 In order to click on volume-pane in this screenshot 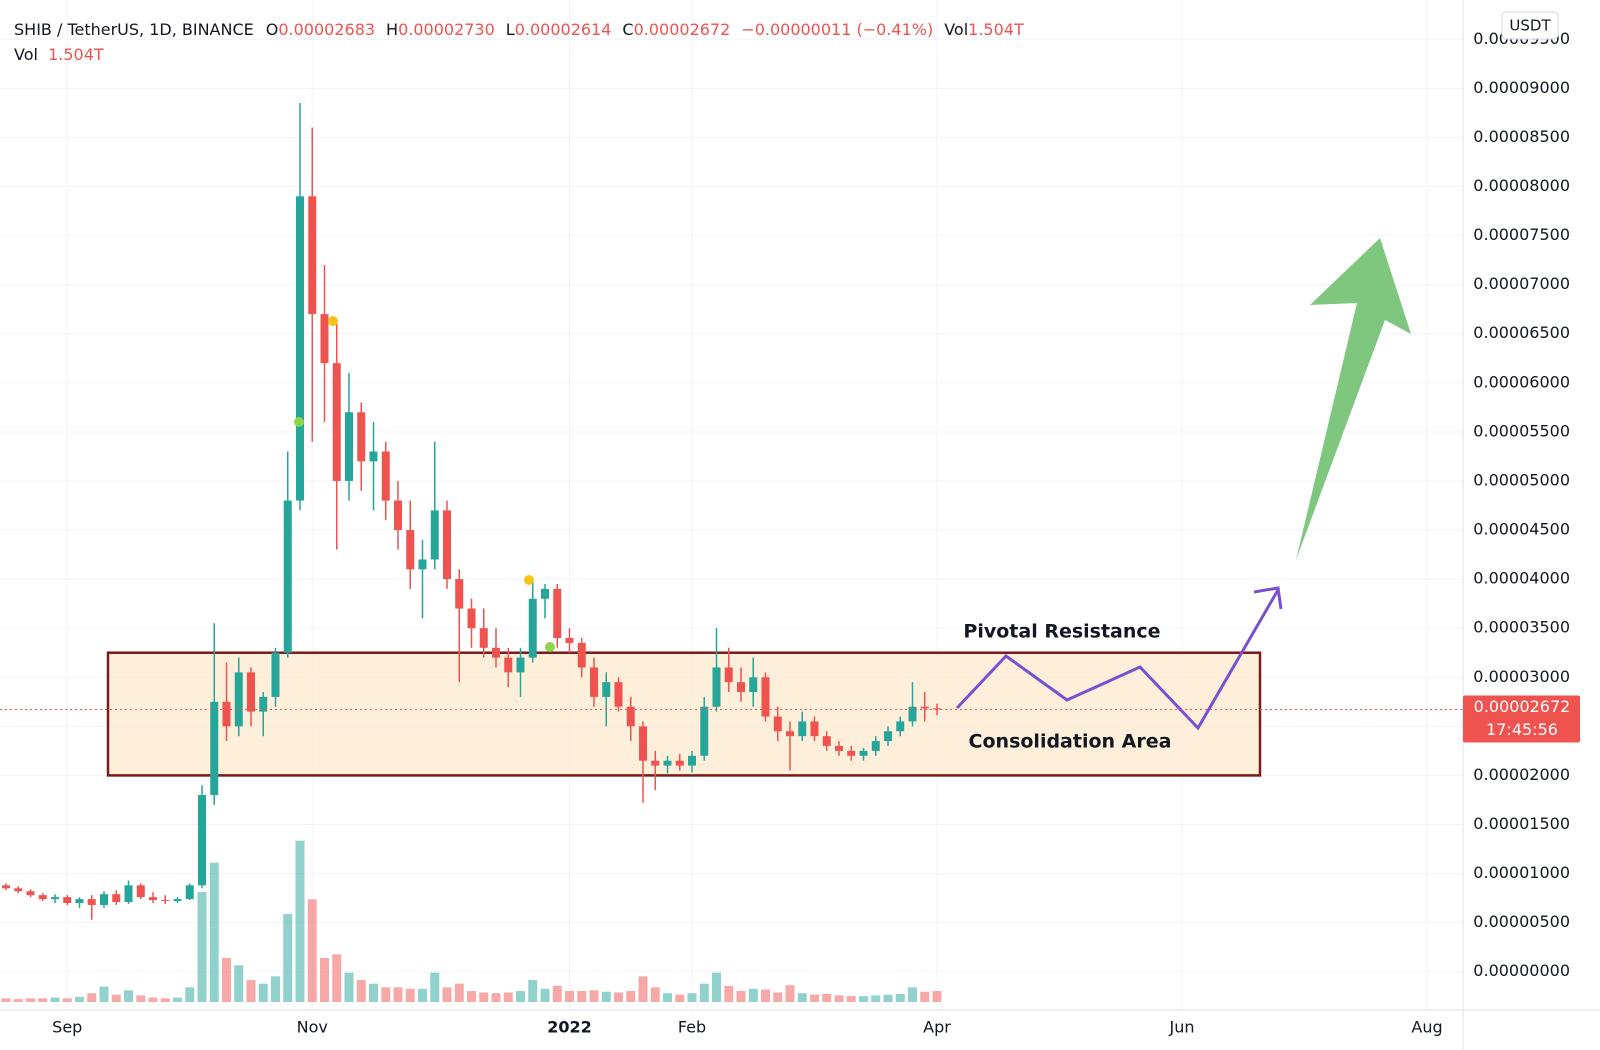, I will do `click(471, 921)`.